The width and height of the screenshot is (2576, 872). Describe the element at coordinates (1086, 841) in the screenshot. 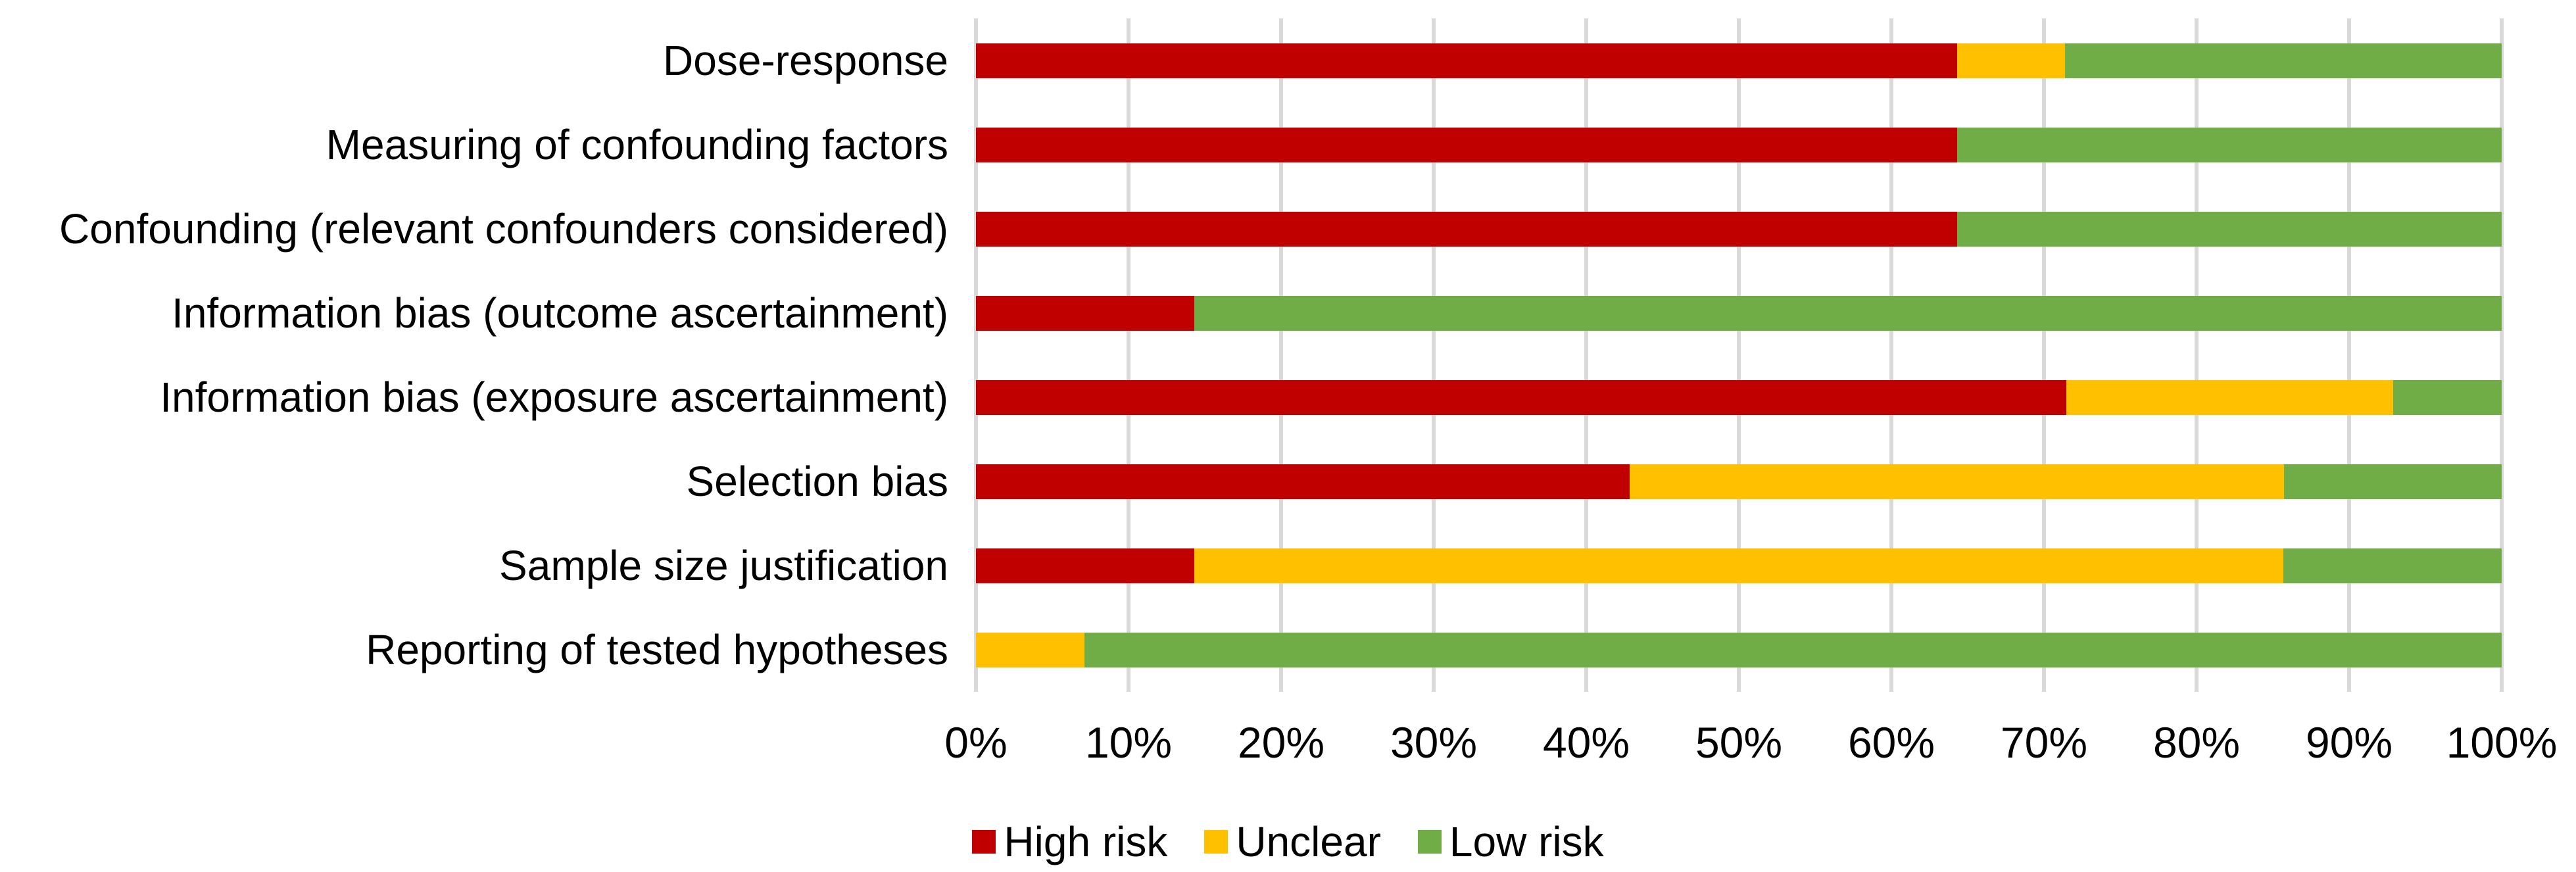

I see `legend-label: High risk` at that location.